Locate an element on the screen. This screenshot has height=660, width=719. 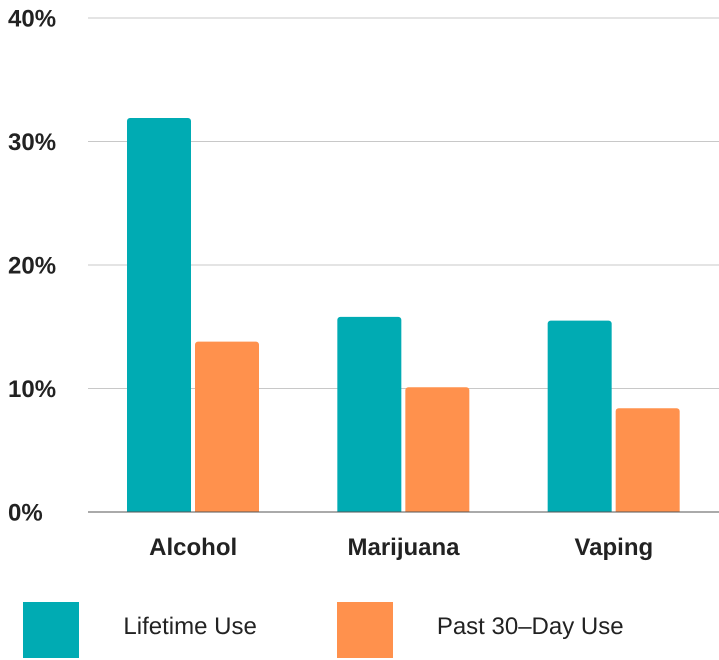
legend-label: Past 30–Day Use is located at coordinates (530, 626).